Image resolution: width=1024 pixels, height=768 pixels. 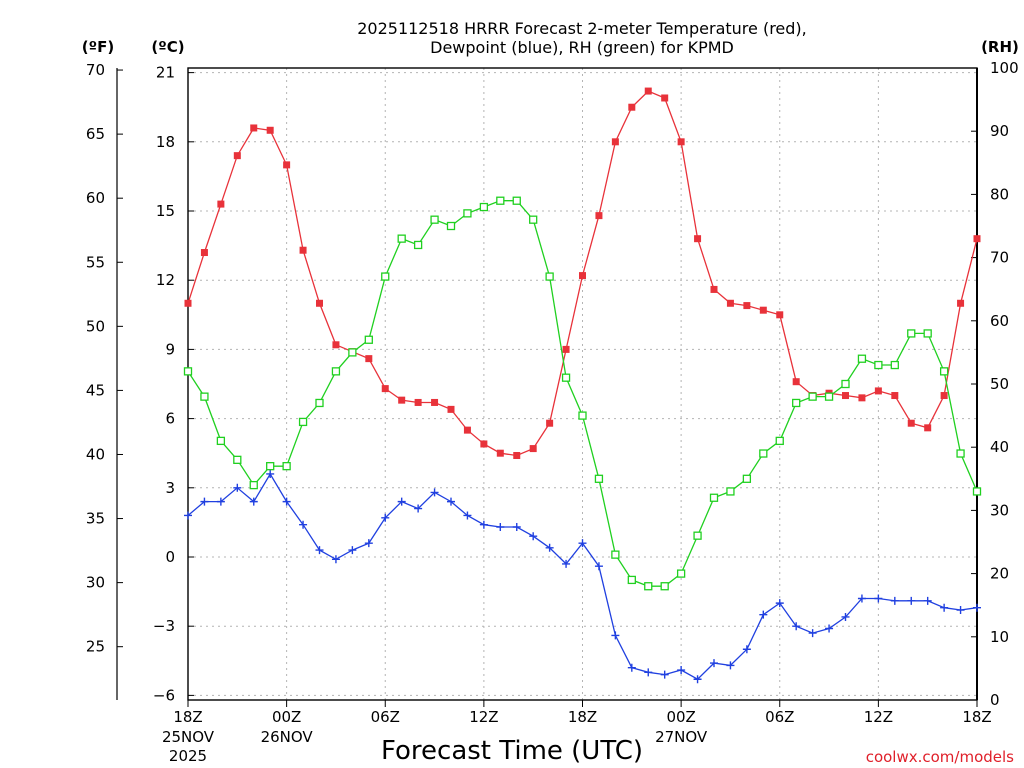 I want to click on rh-unit-label: (RH), so click(x=1000, y=47).